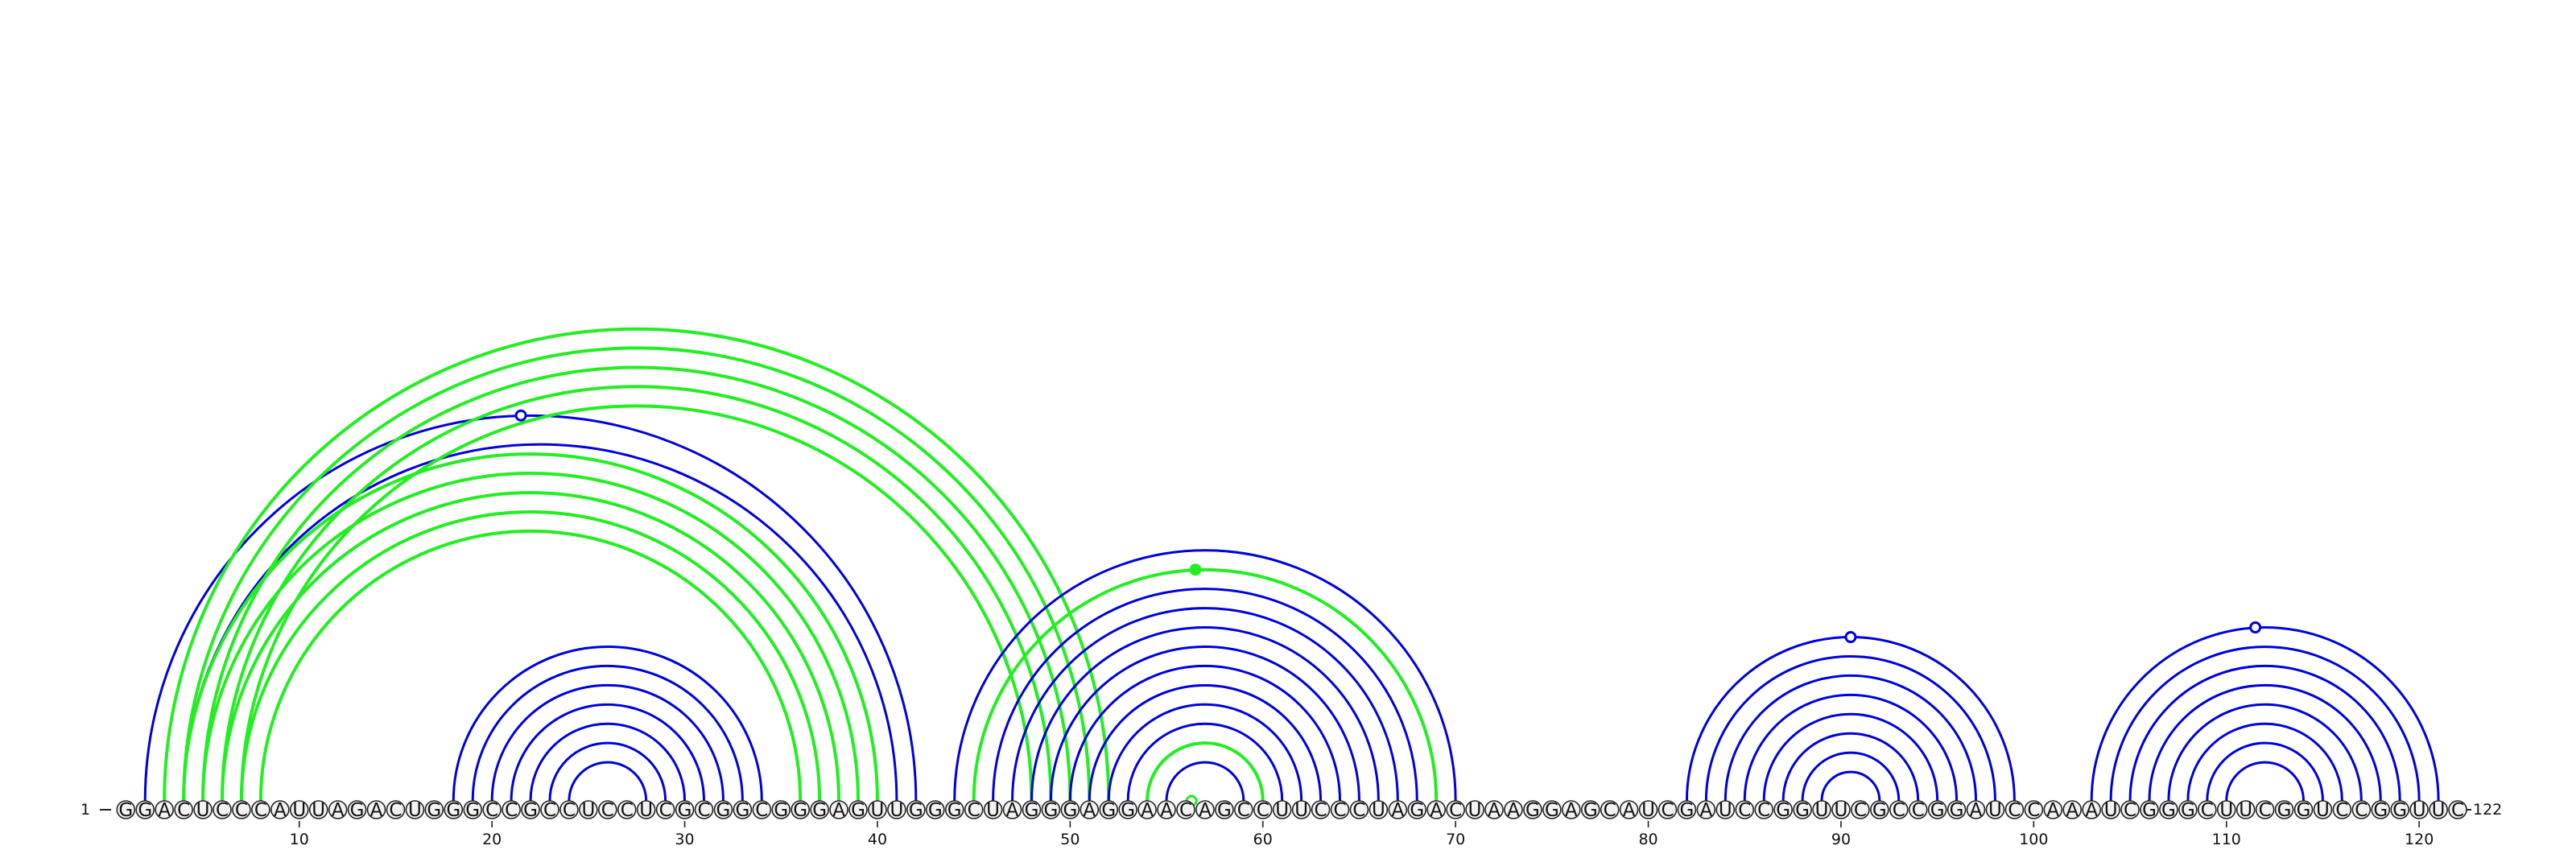 Image resolution: width=2576 pixels, height=858 pixels. What do you see at coordinates (1070, 839) in the screenshot?
I see `position-tick-label: 50` at bounding box center [1070, 839].